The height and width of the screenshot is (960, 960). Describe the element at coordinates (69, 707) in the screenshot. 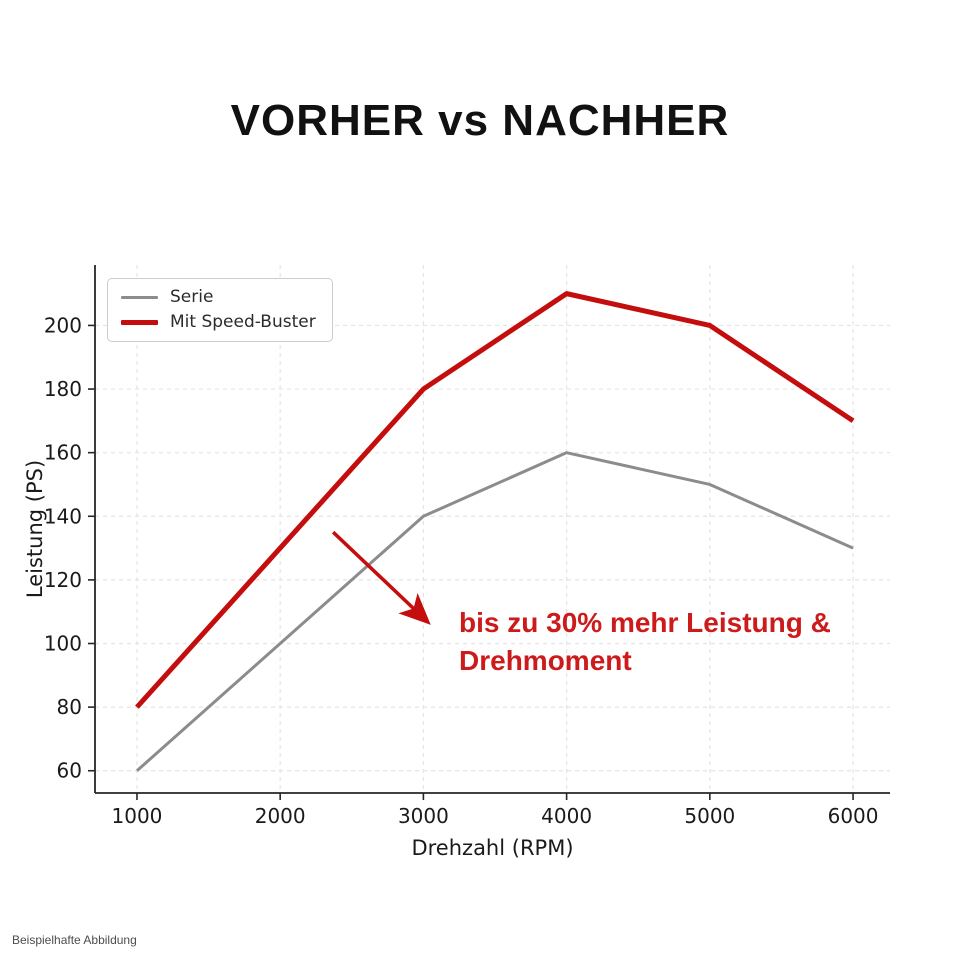

I see `y-tick-label: 80` at that location.